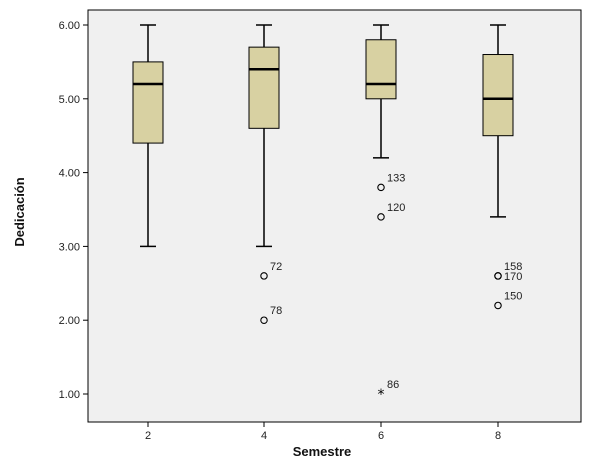 Image resolution: width=589 pixels, height=471 pixels. Describe the element at coordinates (69, 26) in the screenshot. I see `y-tick-label: 6.00` at that location.